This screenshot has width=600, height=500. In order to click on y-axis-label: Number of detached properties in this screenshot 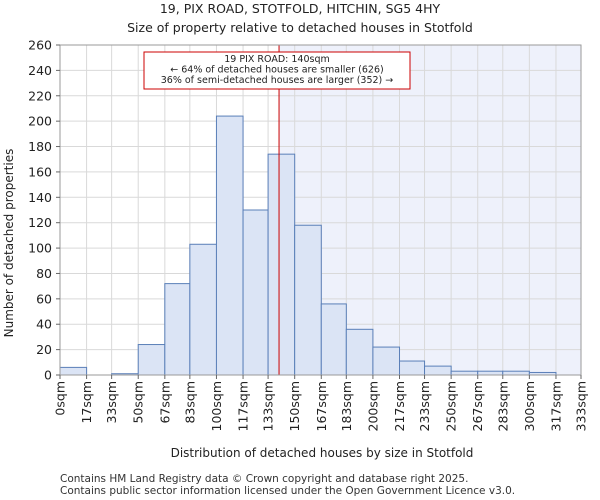, I will do `click(9, 243)`.